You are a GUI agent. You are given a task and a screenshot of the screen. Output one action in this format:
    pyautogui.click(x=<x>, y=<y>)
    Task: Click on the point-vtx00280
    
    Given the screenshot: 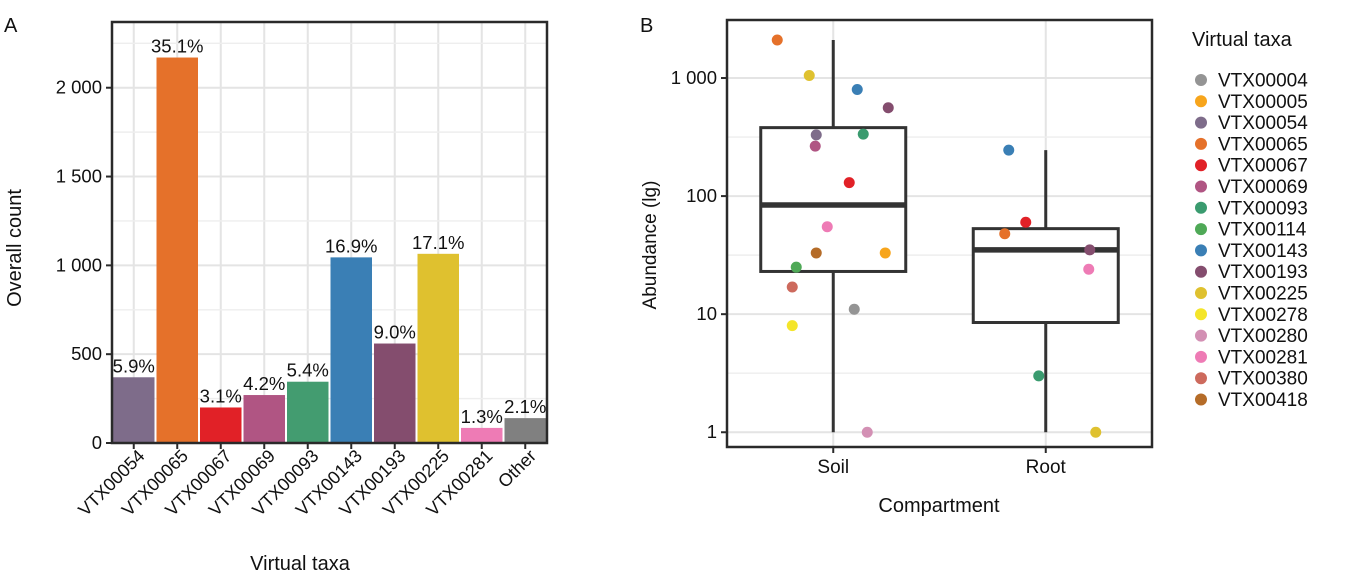 What is the action you would take?
    pyautogui.click(x=867, y=432)
    